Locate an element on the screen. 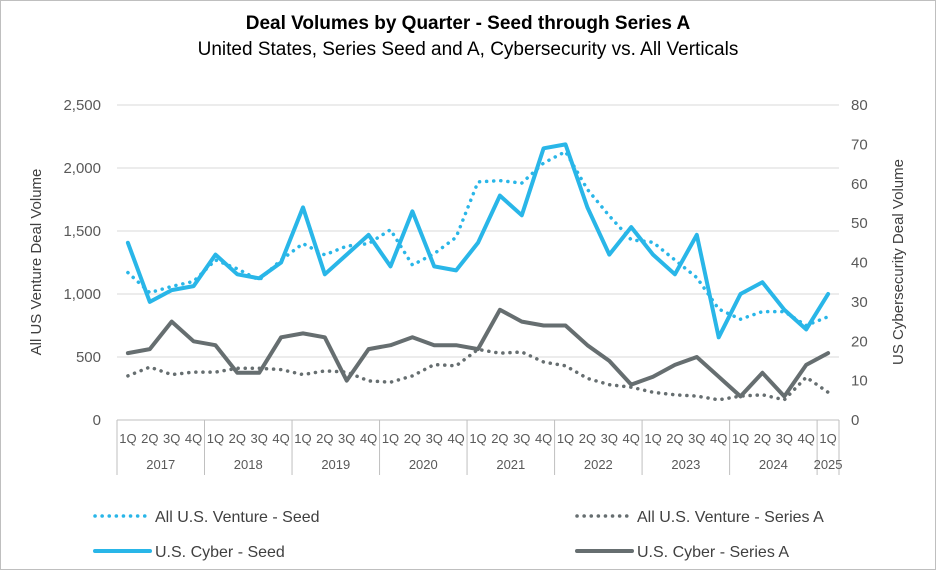 The height and width of the screenshot is (570, 936). left-tick-label: 500 is located at coordinates (88, 357).